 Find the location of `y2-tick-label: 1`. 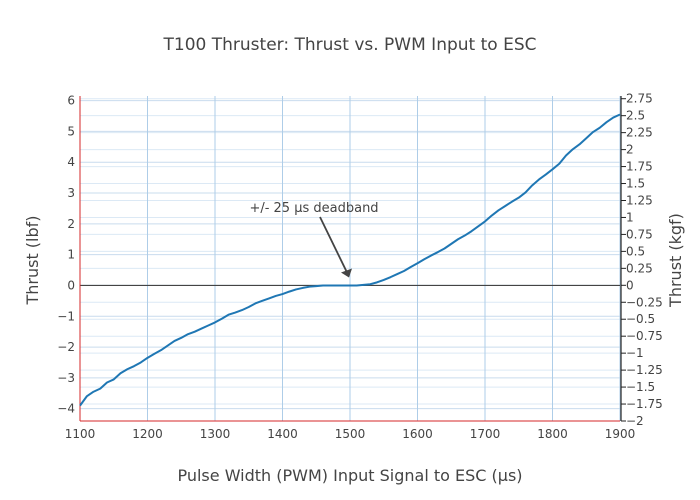

y2-tick-label: 1 is located at coordinates (630, 217).